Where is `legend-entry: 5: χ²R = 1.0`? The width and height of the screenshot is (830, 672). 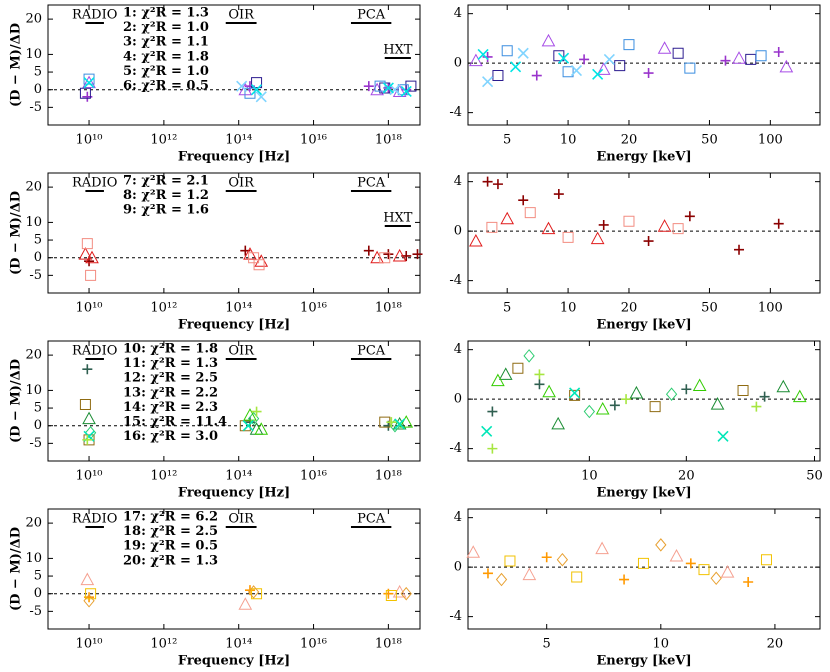
legend-entry: 5: χ²R = 1.0 is located at coordinates (166, 71).